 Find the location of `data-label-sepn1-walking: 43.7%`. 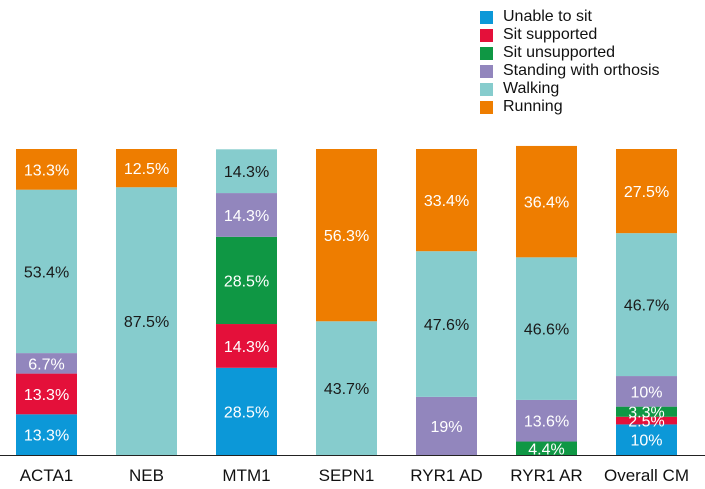

data-label-sepn1-walking: 43.7% is located at coordinates (346, 389).